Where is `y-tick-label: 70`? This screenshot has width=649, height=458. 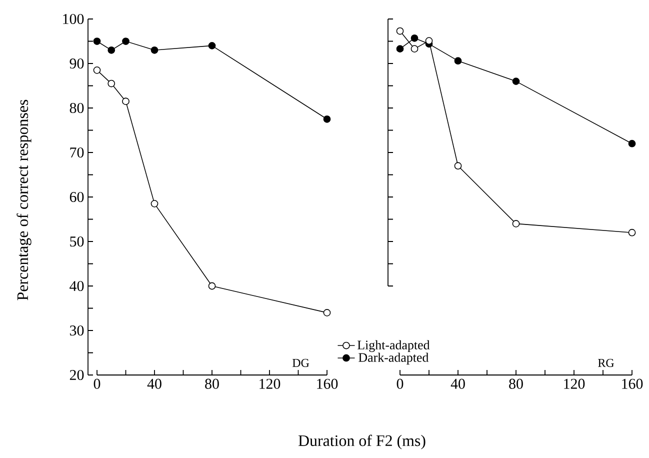
y-tick-label: 70 is located at coordinates (77, 152).